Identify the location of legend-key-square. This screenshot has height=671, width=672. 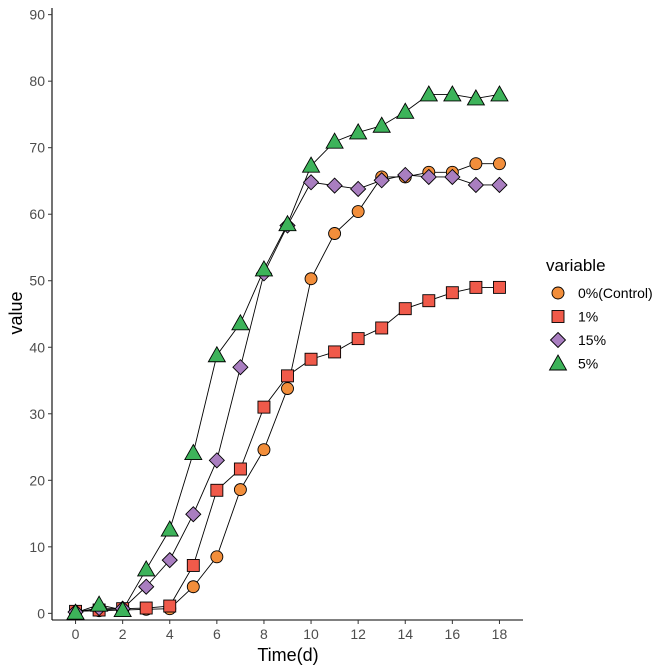
(558, 316).